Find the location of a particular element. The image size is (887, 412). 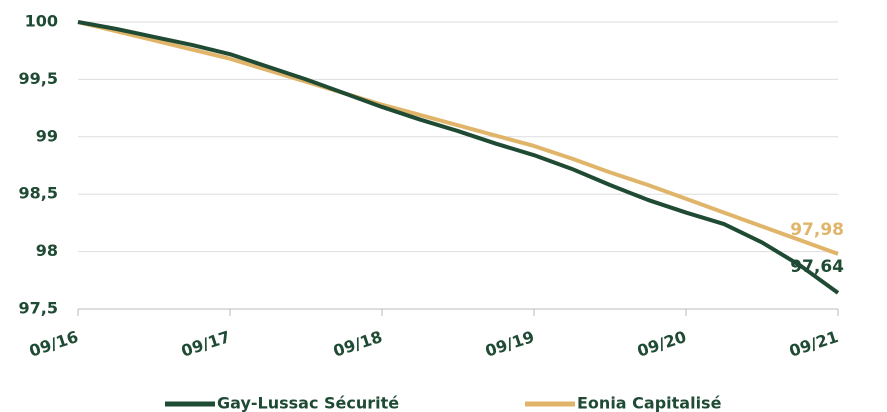

y-tick-label: 98 is located at coordinates (47, 250).